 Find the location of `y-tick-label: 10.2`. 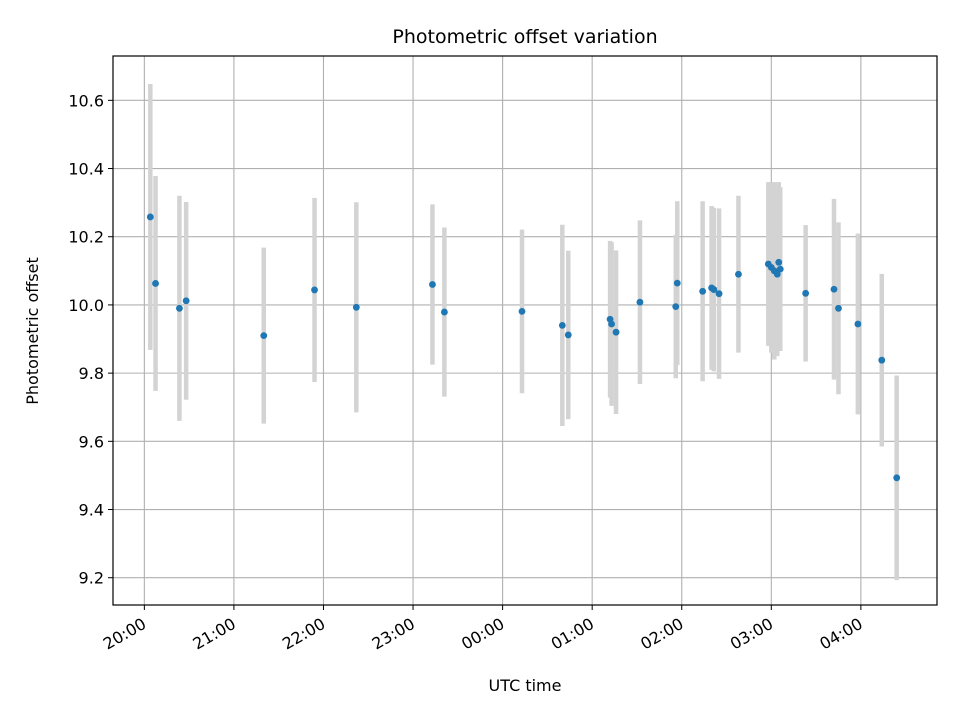

y-tick-label: 10.2 is located at coordinates (86, 237).